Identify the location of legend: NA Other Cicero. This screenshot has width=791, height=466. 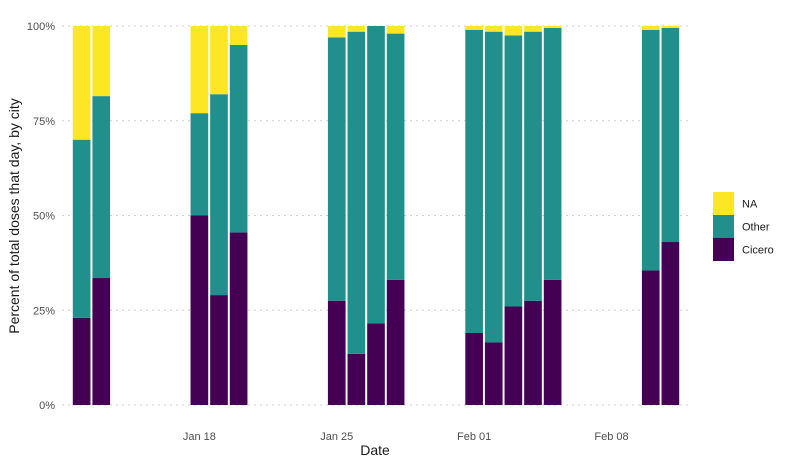
(743, 226).